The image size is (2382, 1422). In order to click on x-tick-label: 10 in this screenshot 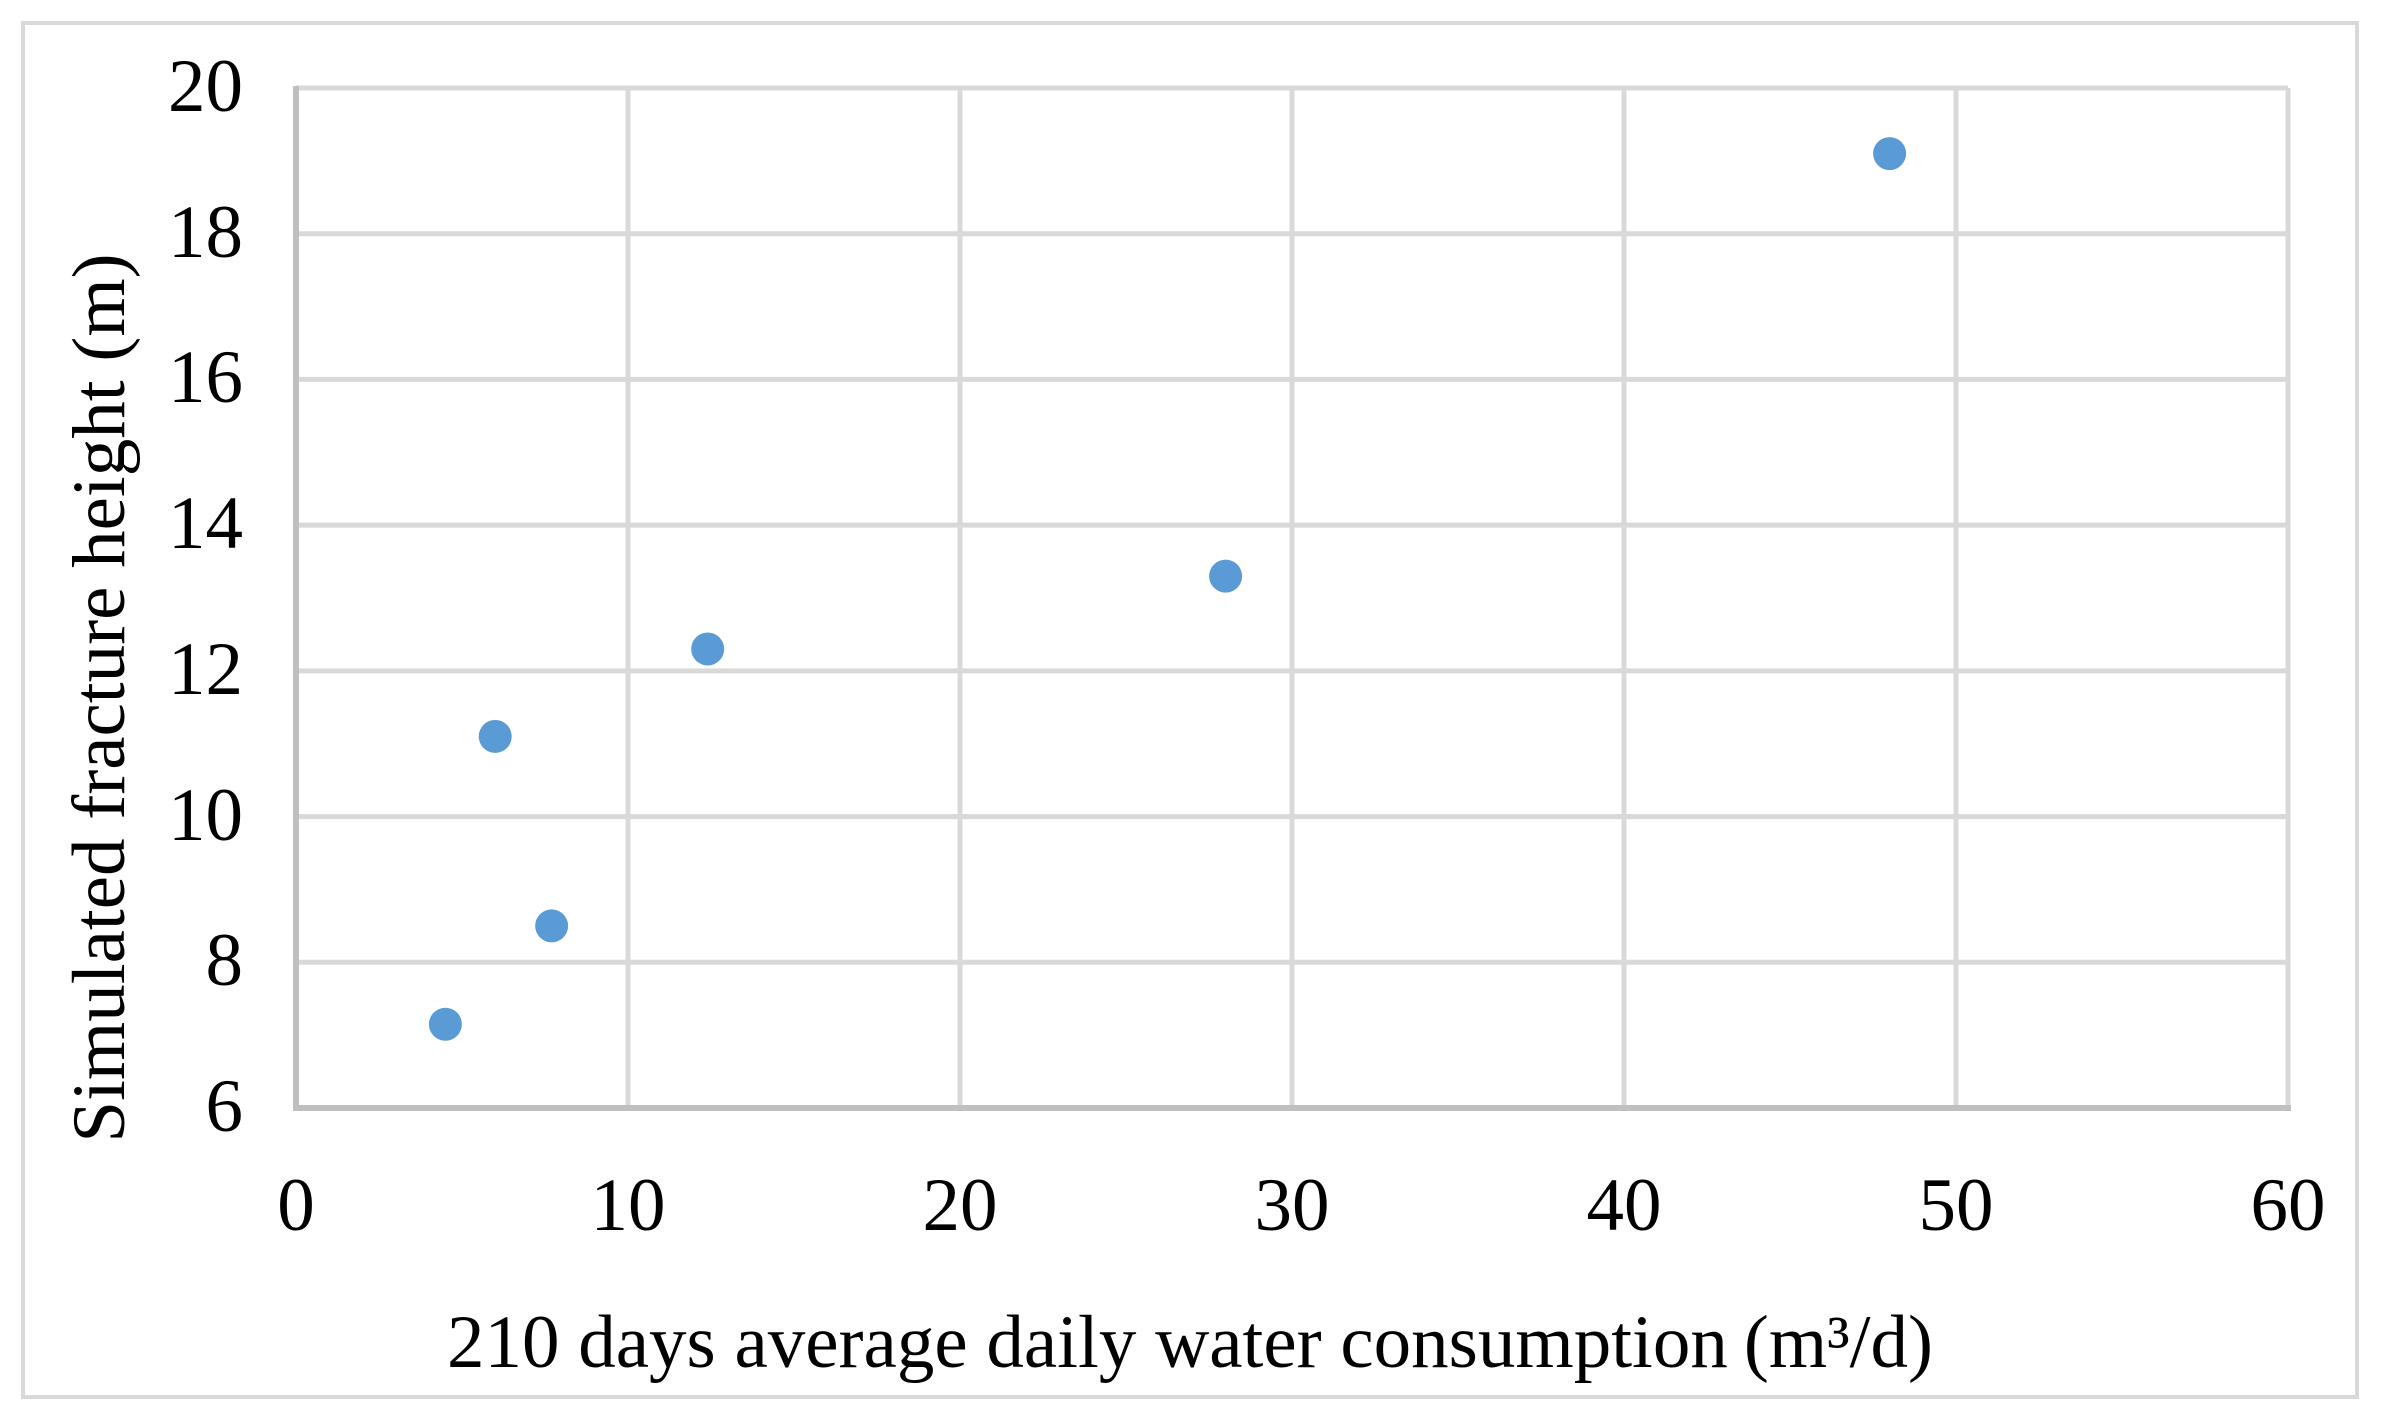, I will do `click(628, 1205)`.